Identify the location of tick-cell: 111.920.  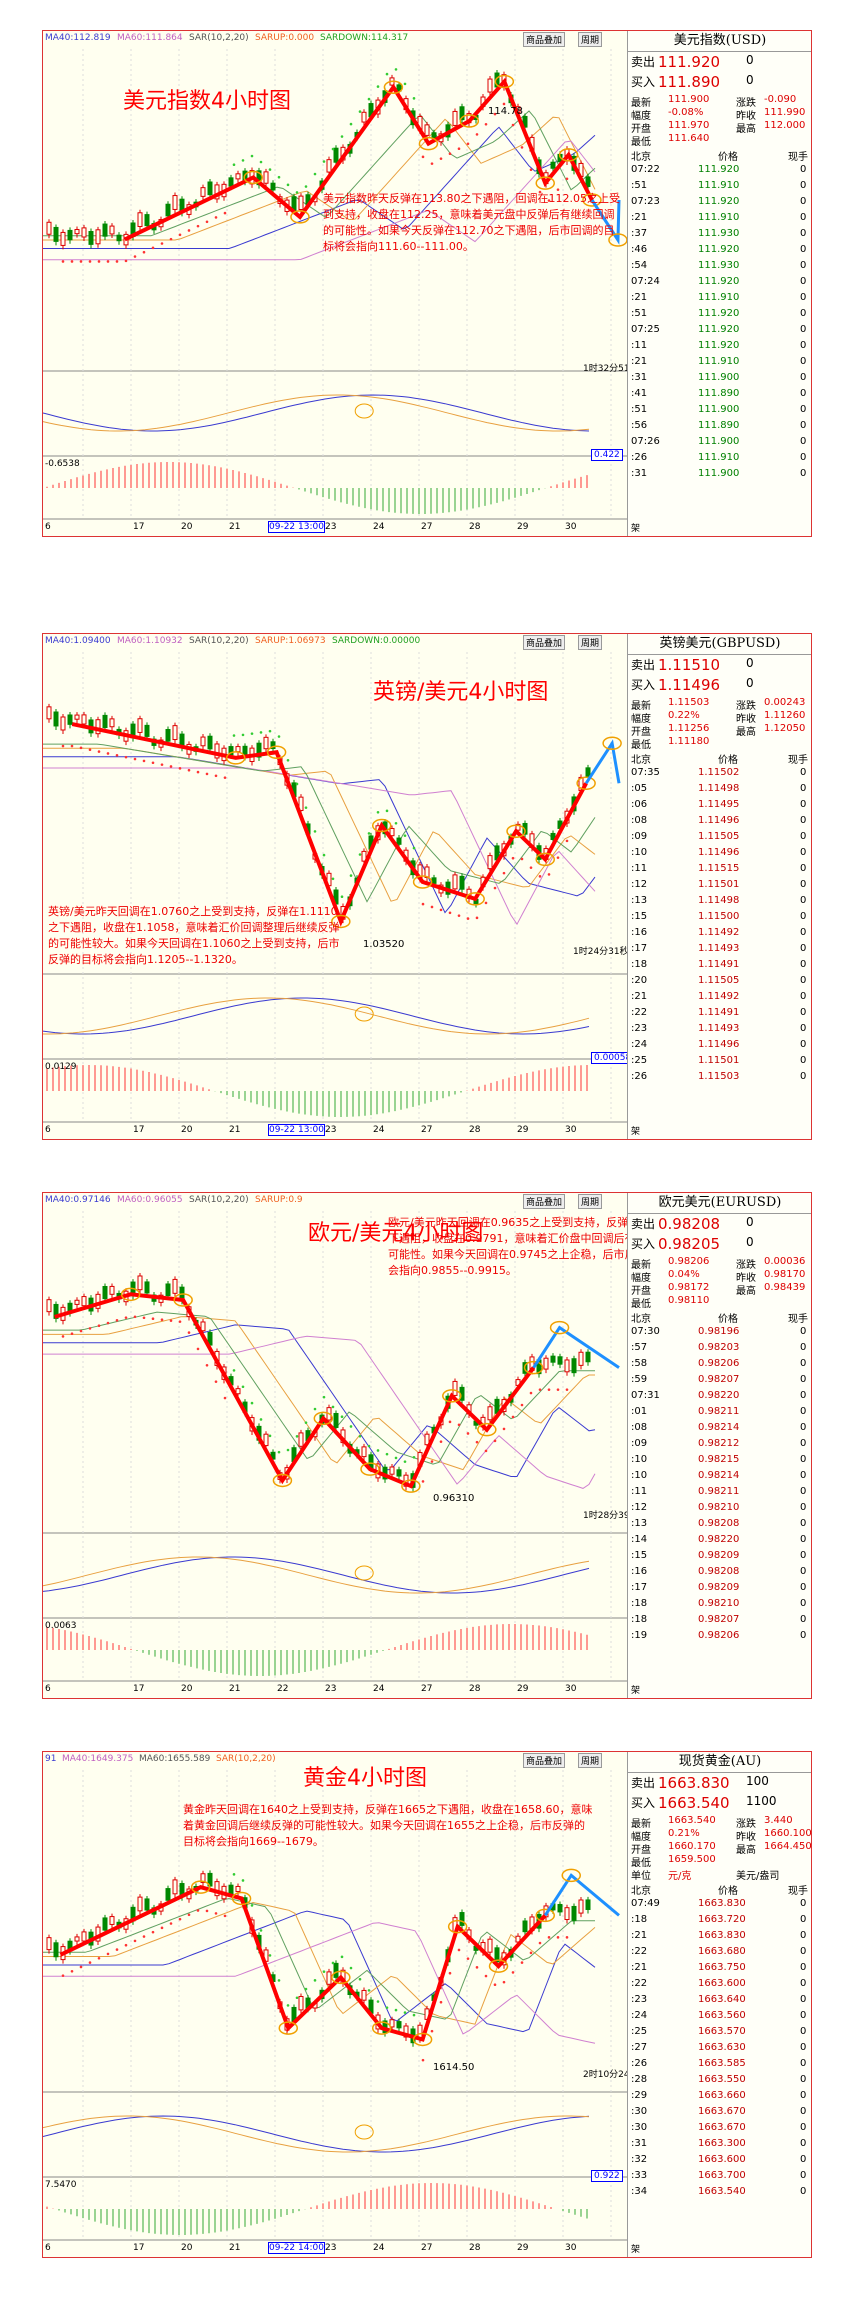
(719, 313).